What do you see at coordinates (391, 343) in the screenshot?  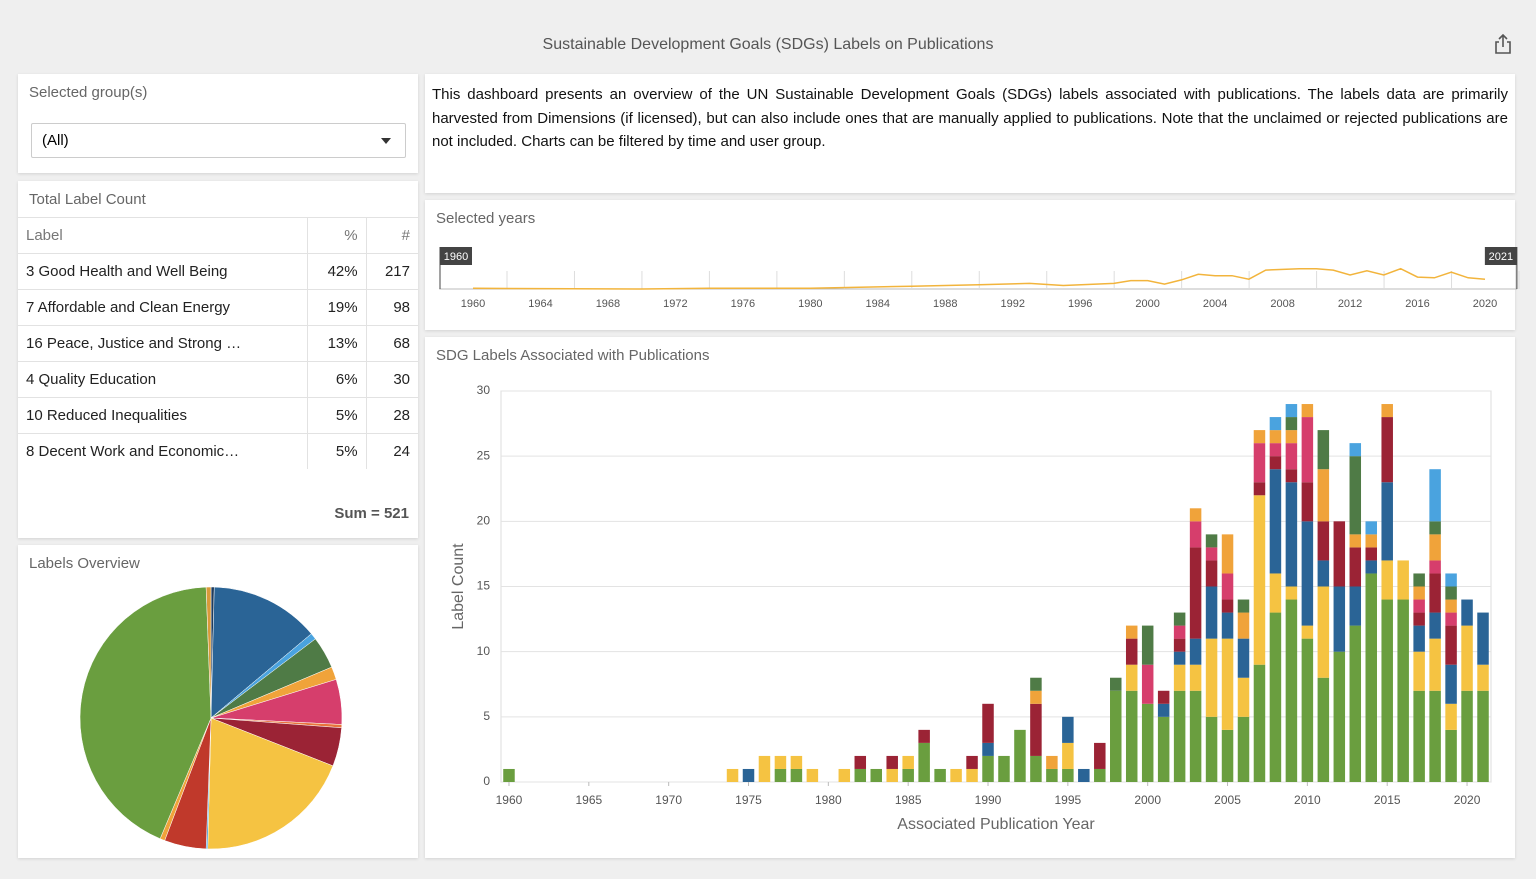 I see `table-cell: 68` at bounding box center [391, 343].